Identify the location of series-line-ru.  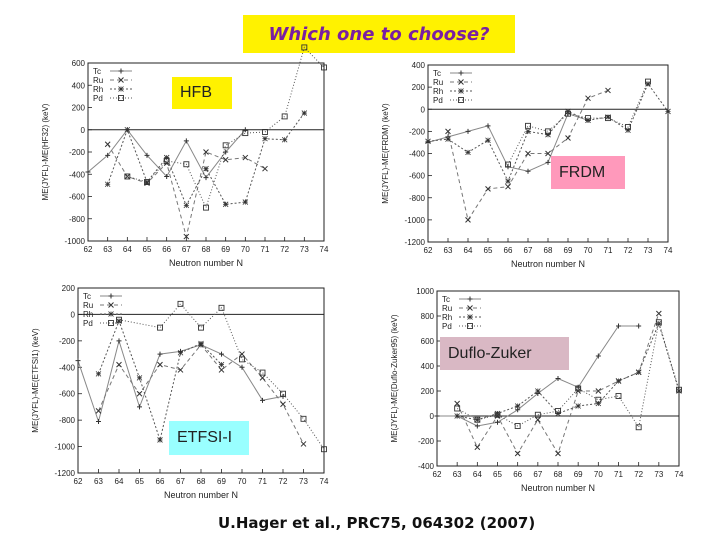
(558, 384).